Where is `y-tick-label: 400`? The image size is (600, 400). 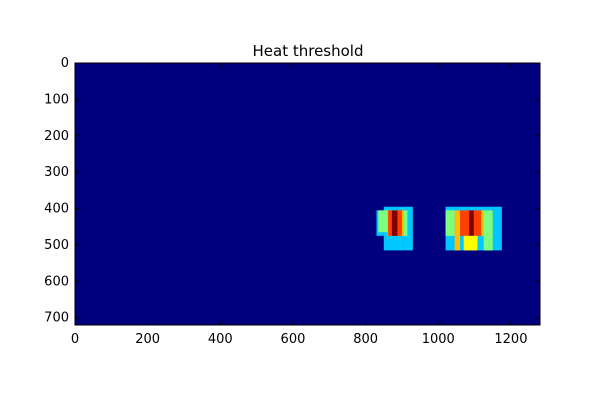 y-tick-label: 400 is located at coordinates (56, 209).